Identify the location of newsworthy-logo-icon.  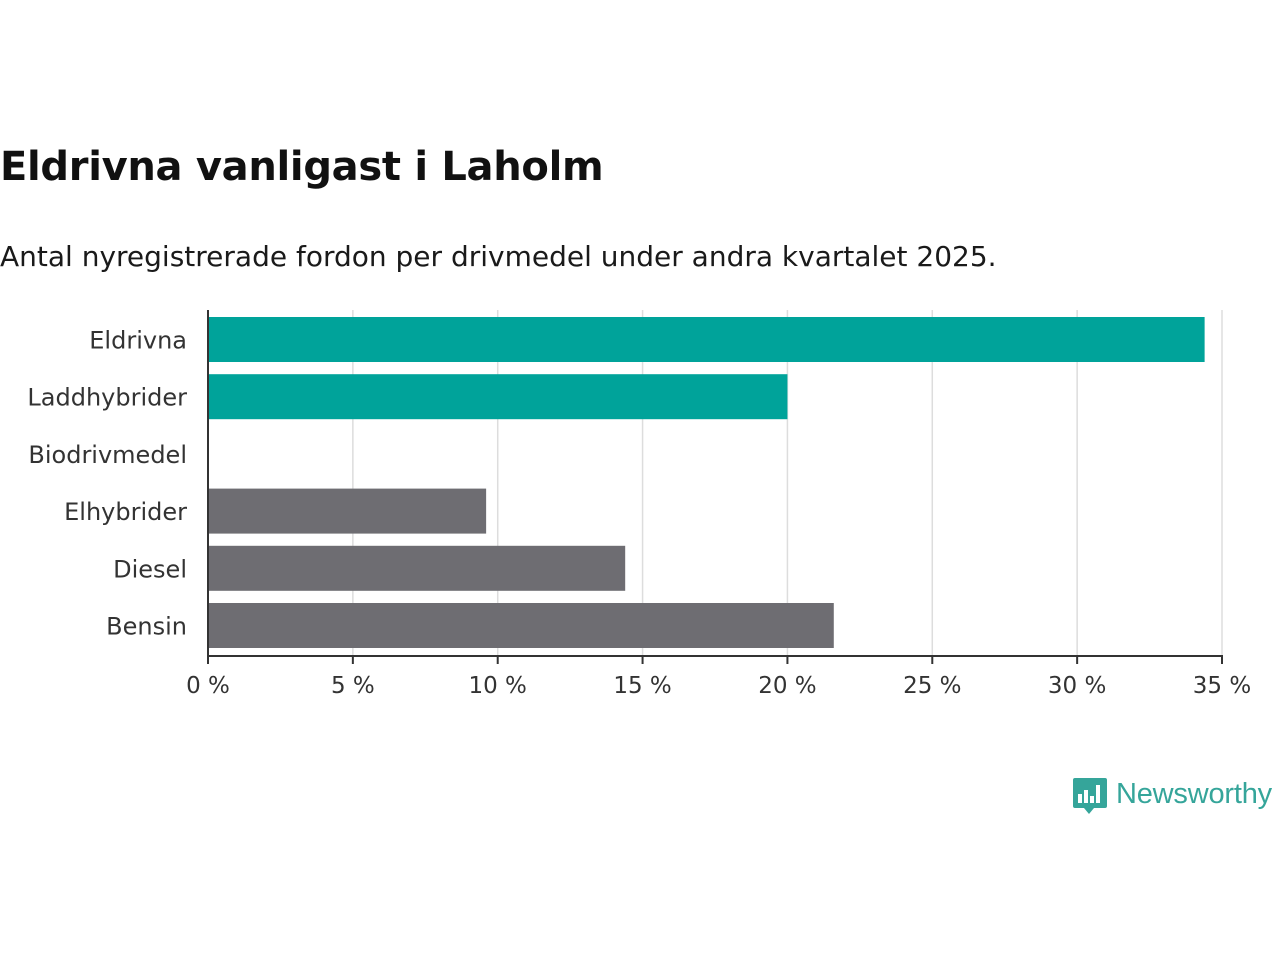
(1090, 796).